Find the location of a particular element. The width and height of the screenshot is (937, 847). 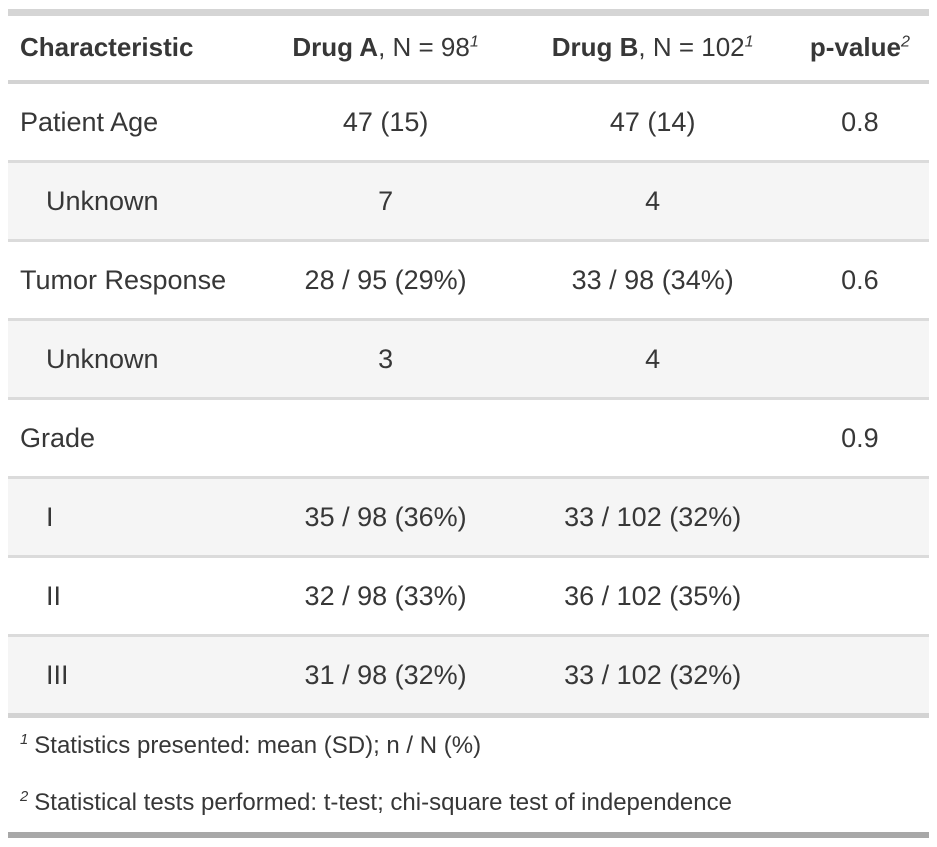

drug-a-cell: 32 / 98 (33%) is located at coordinates (385, 596).